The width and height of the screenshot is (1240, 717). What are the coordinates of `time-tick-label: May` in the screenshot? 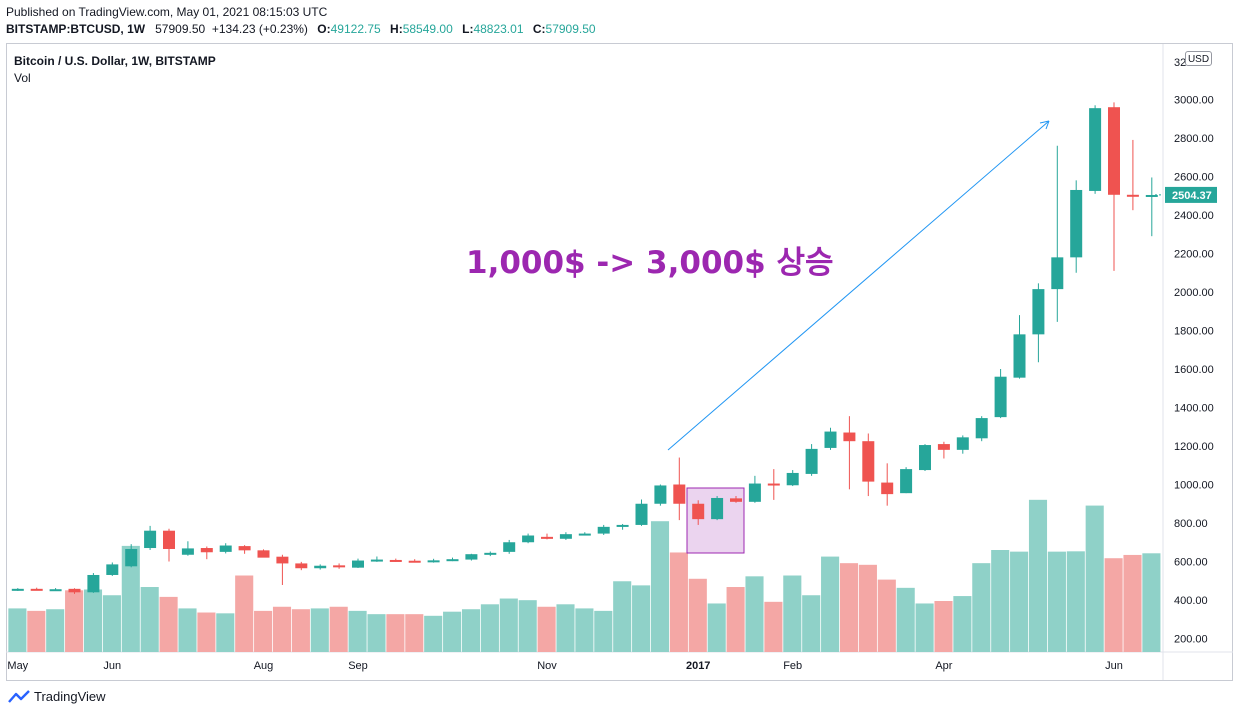 It's located at (17, 666).